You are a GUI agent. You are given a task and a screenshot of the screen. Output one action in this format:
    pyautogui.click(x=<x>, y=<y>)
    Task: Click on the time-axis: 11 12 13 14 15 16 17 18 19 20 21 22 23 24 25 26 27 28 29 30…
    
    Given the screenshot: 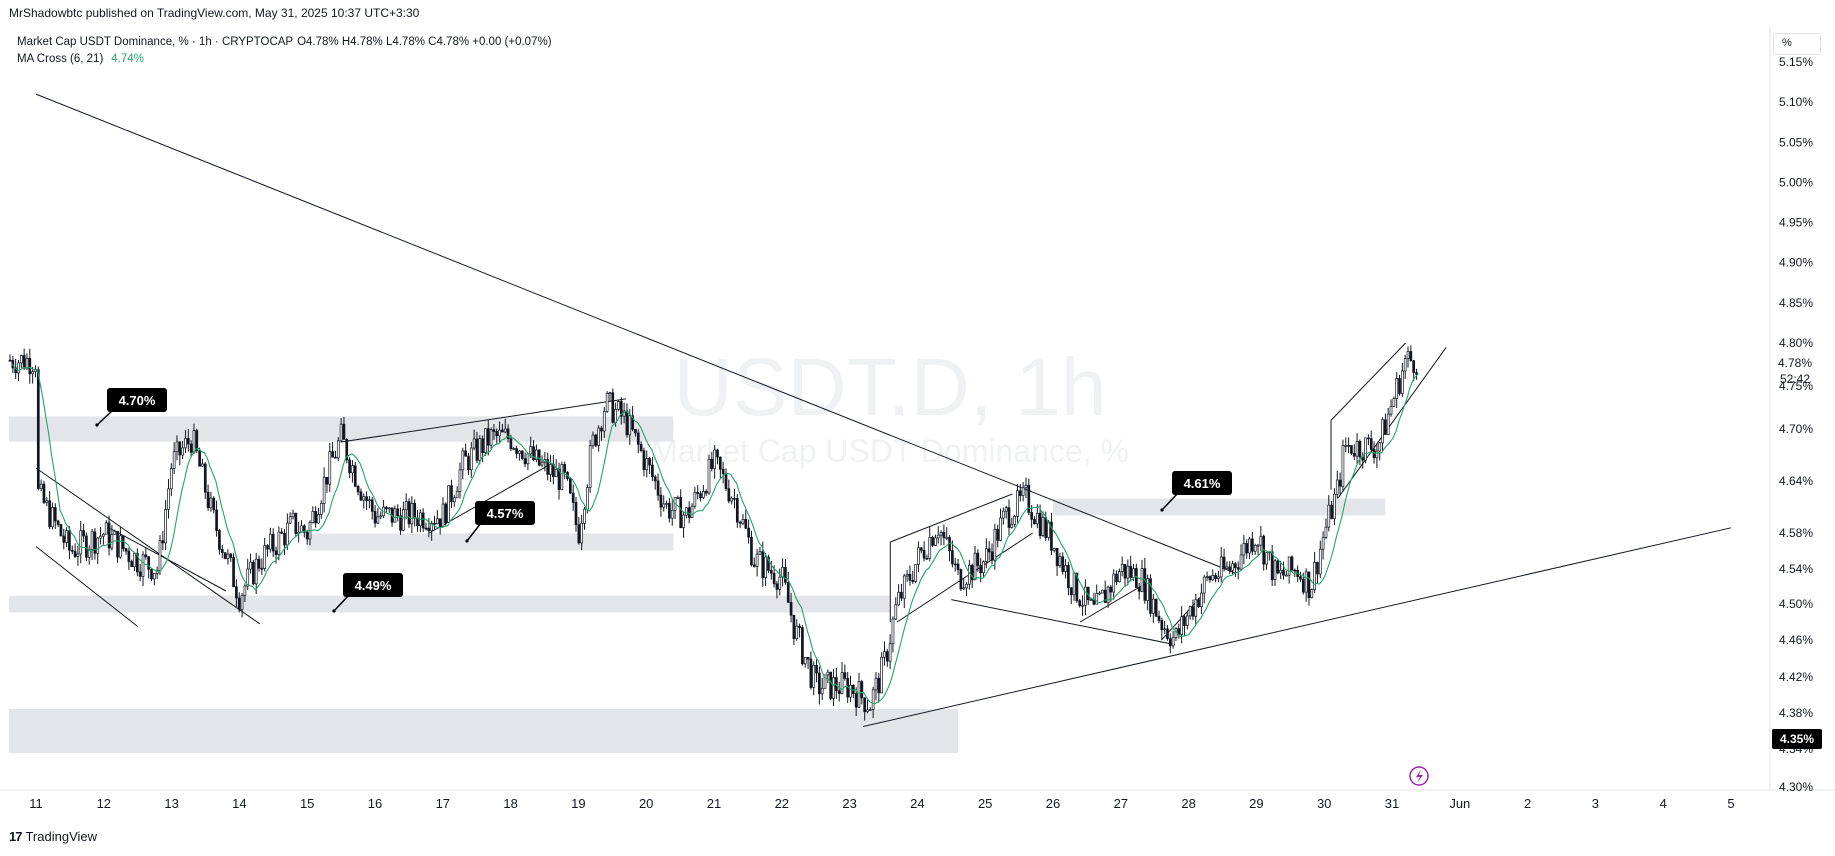 What is the action you would take?
    pyautogui.click(x=881, y=803)
    